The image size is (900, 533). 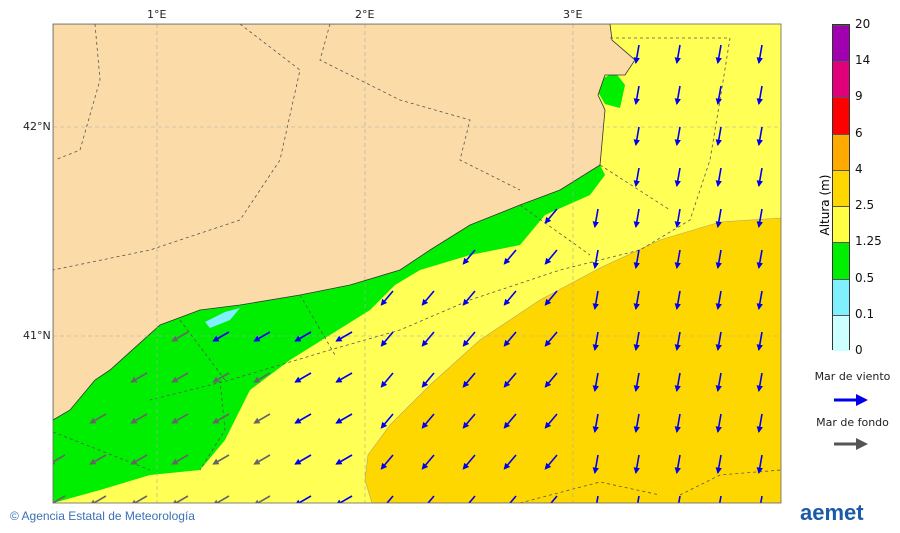 What do you see at coordinates (865, 277) in the screenshot?
I see `colorbar-level-label: 0.5` at bounding box center [865, 277].